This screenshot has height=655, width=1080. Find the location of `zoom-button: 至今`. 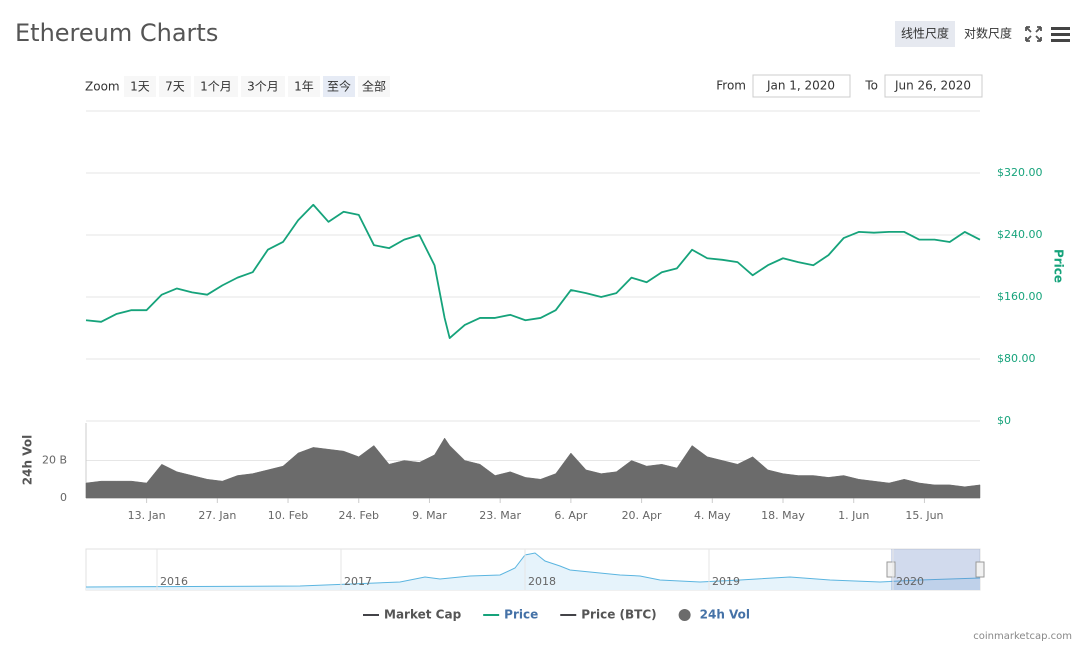

zoom-button: 至今 is located at coordinates (339, 86).